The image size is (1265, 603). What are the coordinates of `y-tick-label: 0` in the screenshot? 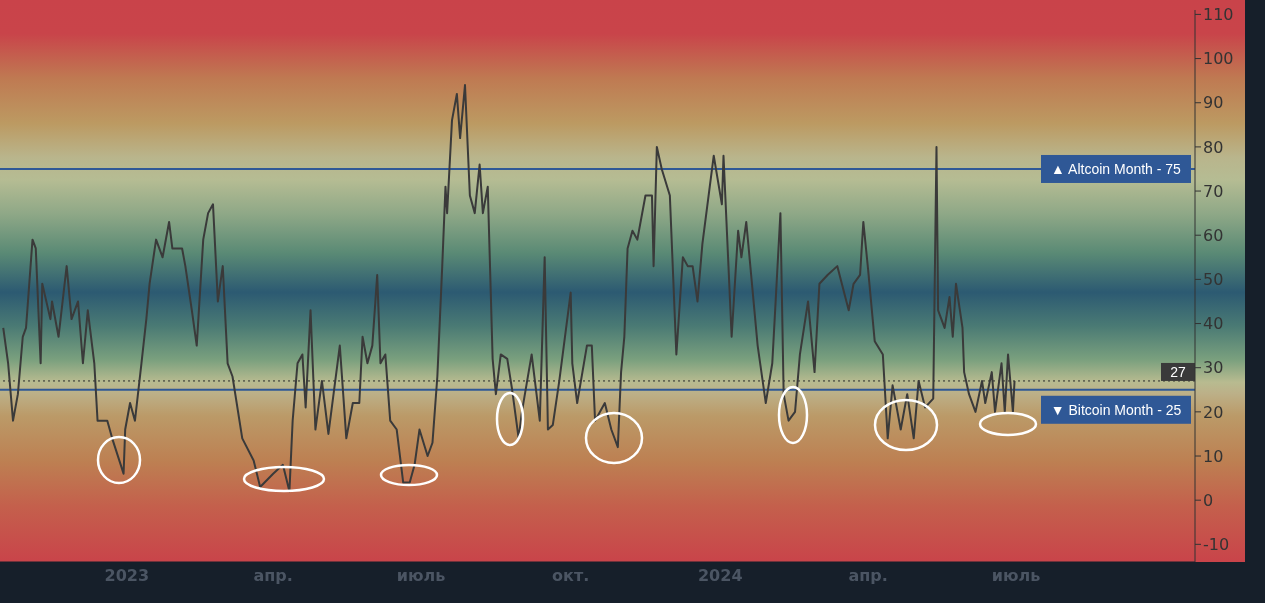 It's located at (1208, 500).